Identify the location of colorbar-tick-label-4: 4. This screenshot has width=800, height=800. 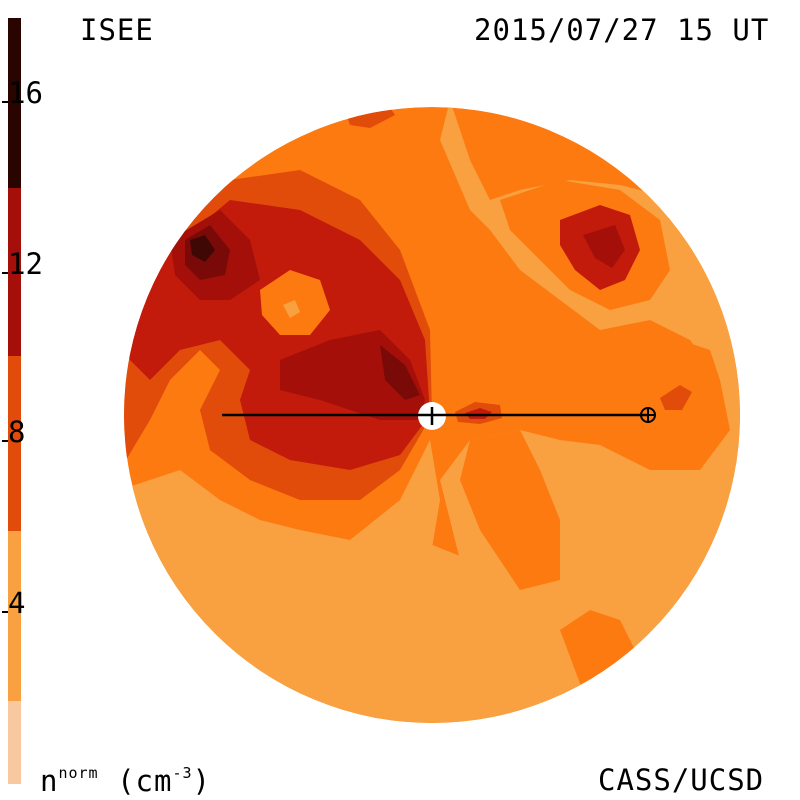
(17, 603).